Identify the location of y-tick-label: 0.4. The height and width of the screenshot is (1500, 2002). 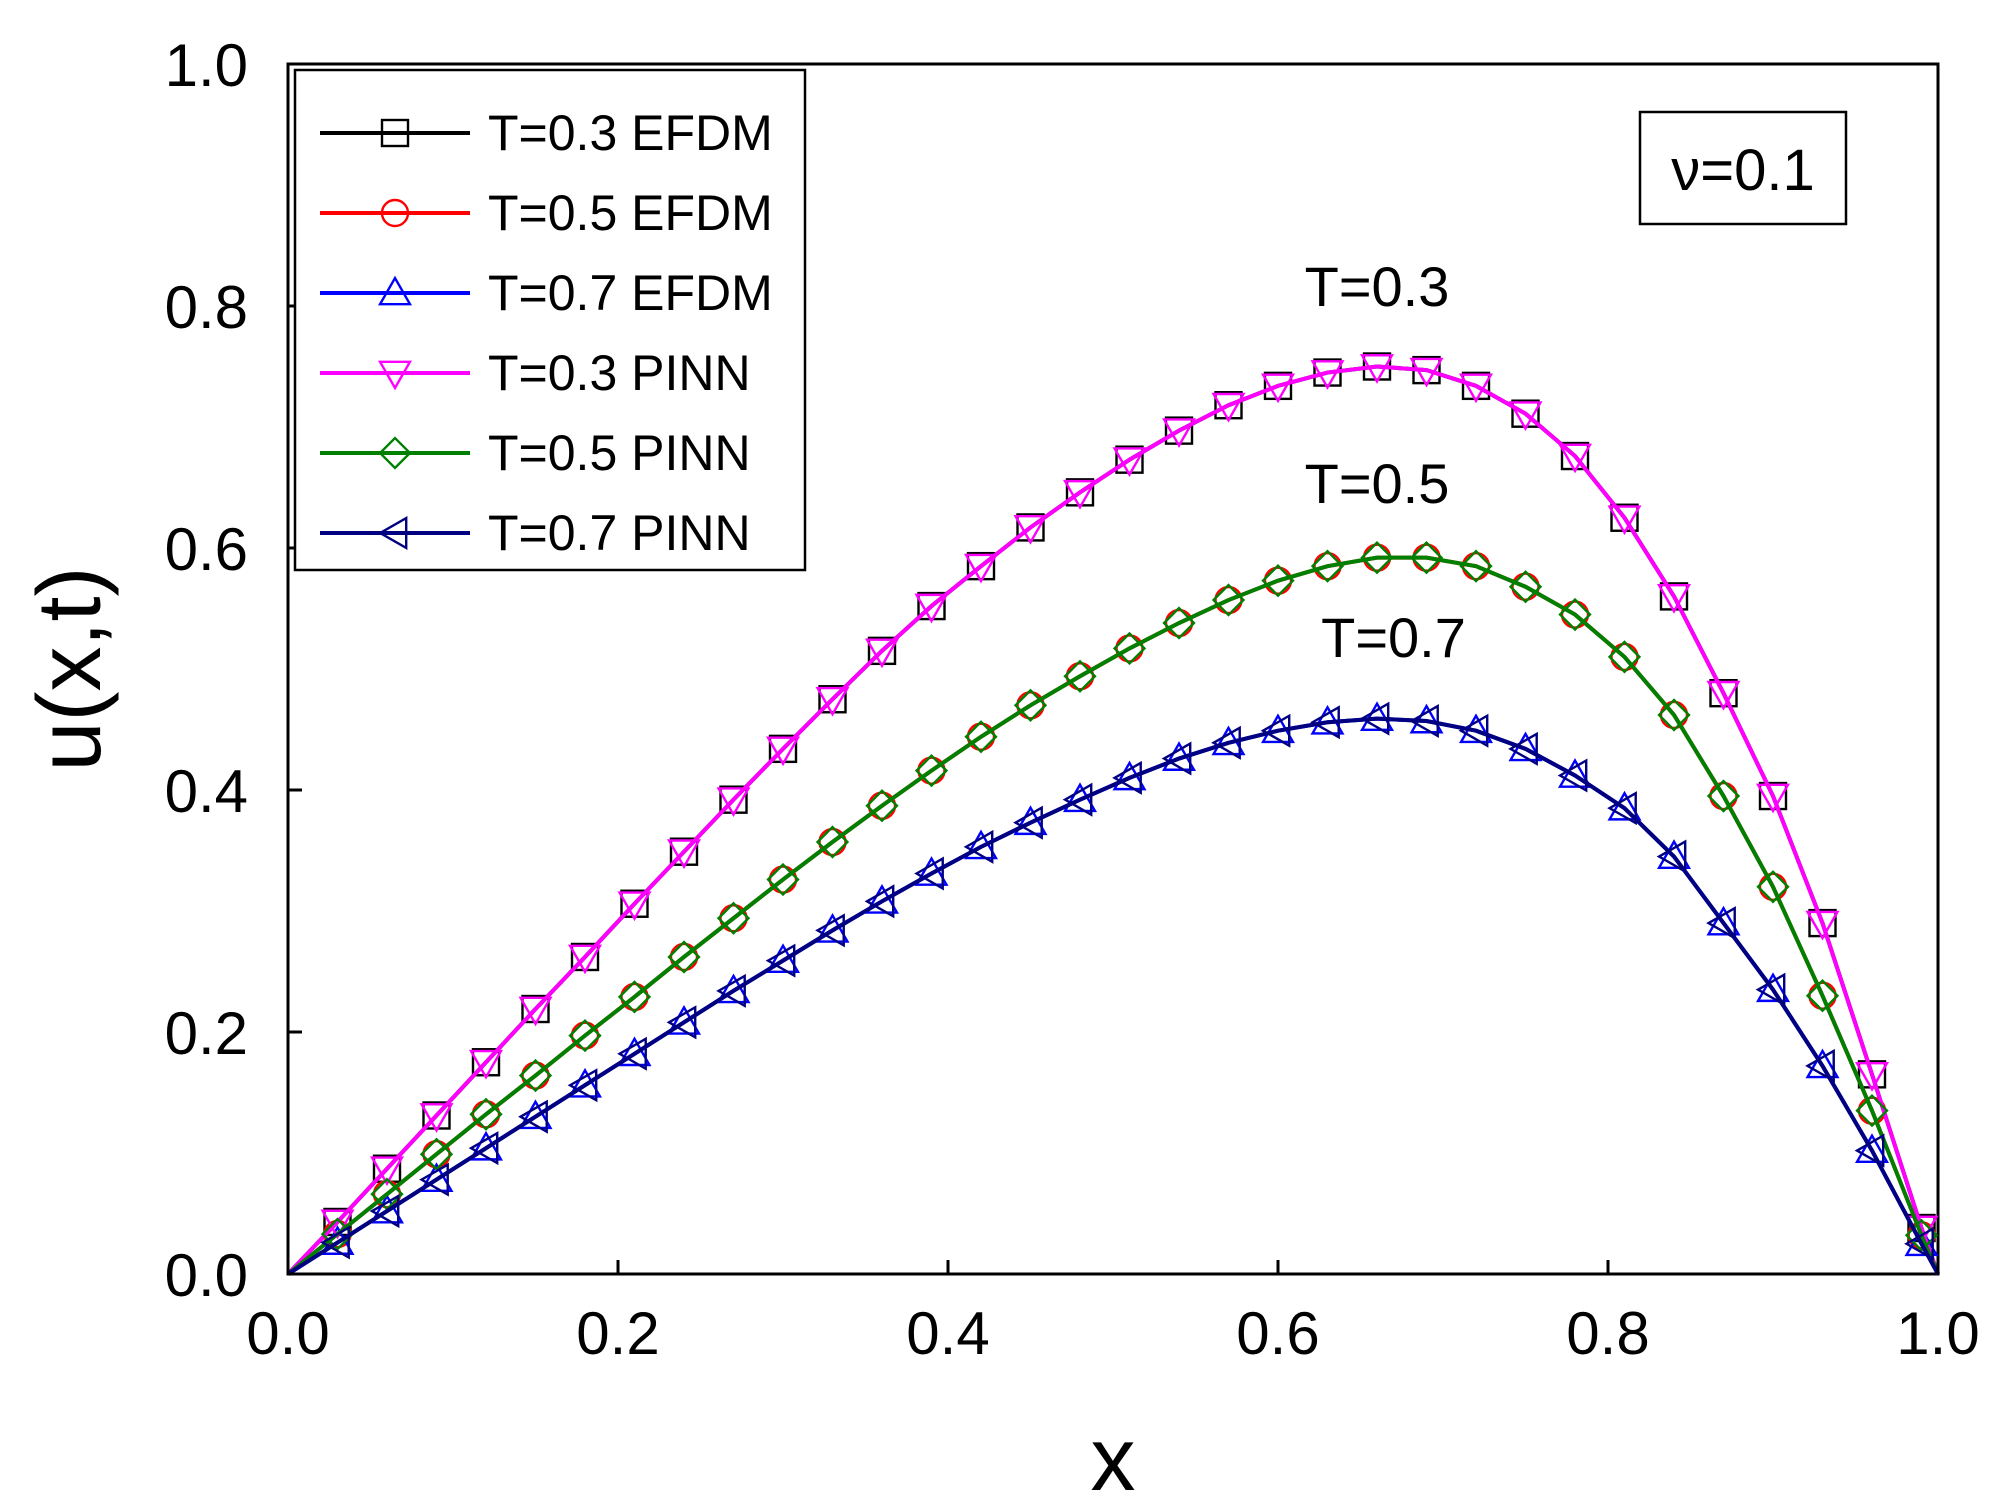
(206, 791).